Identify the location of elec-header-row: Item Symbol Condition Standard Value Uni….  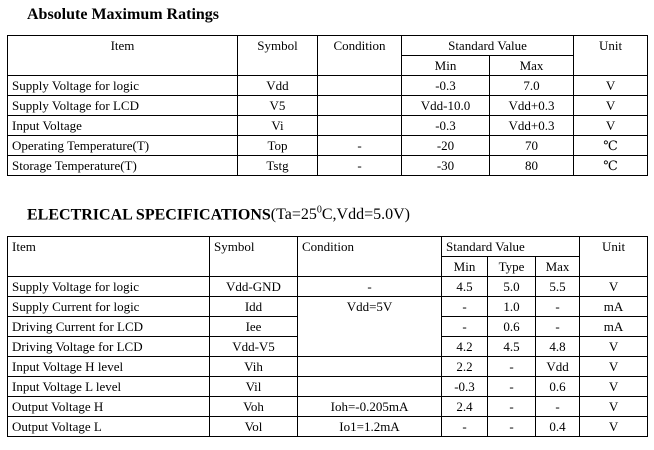
(328, 256).